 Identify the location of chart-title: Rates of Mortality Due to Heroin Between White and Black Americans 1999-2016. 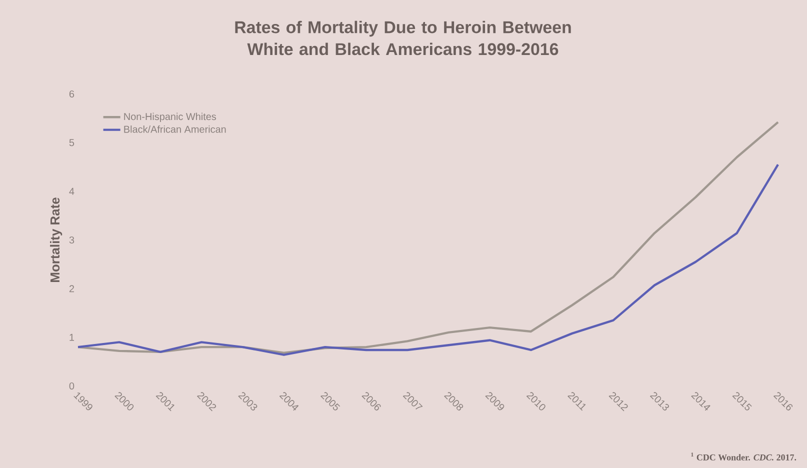
(403, 38).